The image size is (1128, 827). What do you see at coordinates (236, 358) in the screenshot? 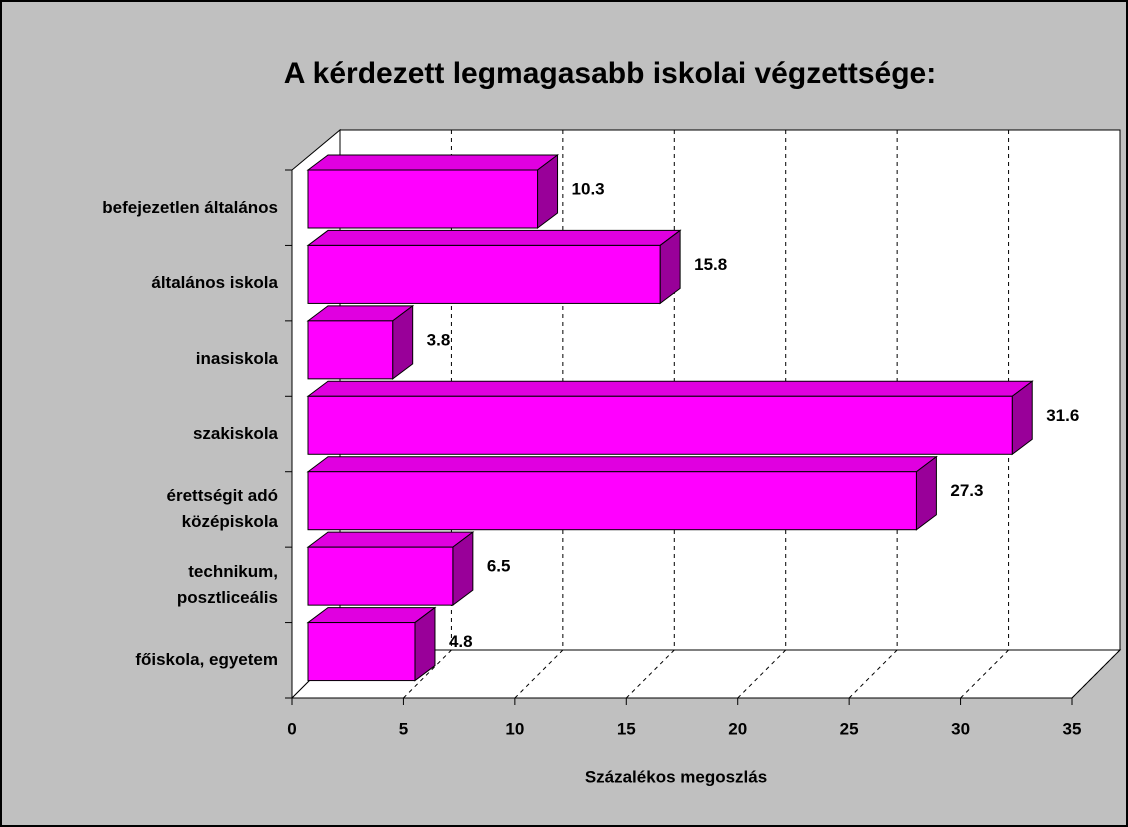
I see `y-tick-label: inasiskola` at bounding box center [236, 358].